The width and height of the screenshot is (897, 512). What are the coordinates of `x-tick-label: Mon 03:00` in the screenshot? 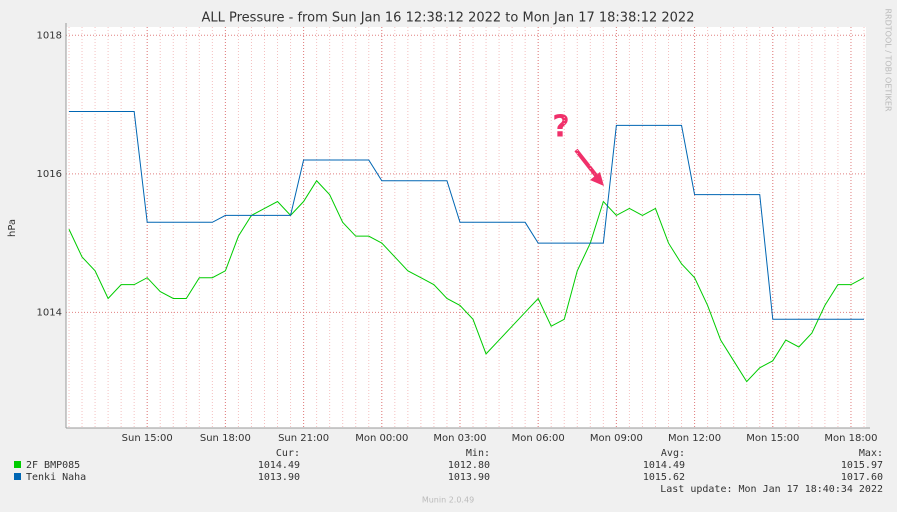 It's located at (459, 438).